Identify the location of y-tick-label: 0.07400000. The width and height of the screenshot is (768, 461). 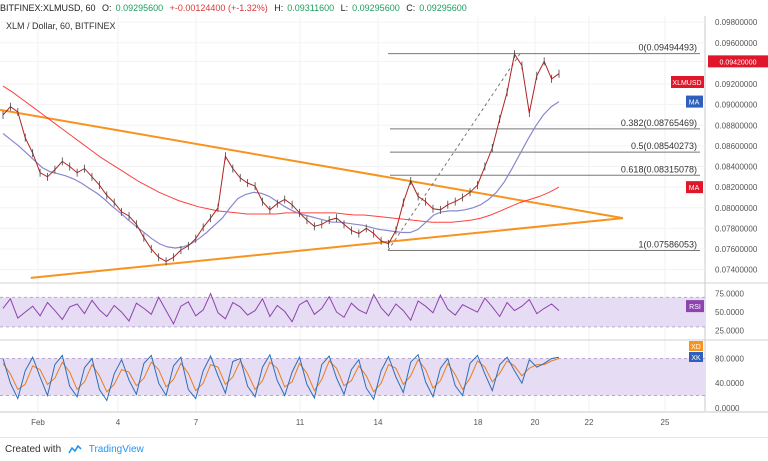
(736, 270).